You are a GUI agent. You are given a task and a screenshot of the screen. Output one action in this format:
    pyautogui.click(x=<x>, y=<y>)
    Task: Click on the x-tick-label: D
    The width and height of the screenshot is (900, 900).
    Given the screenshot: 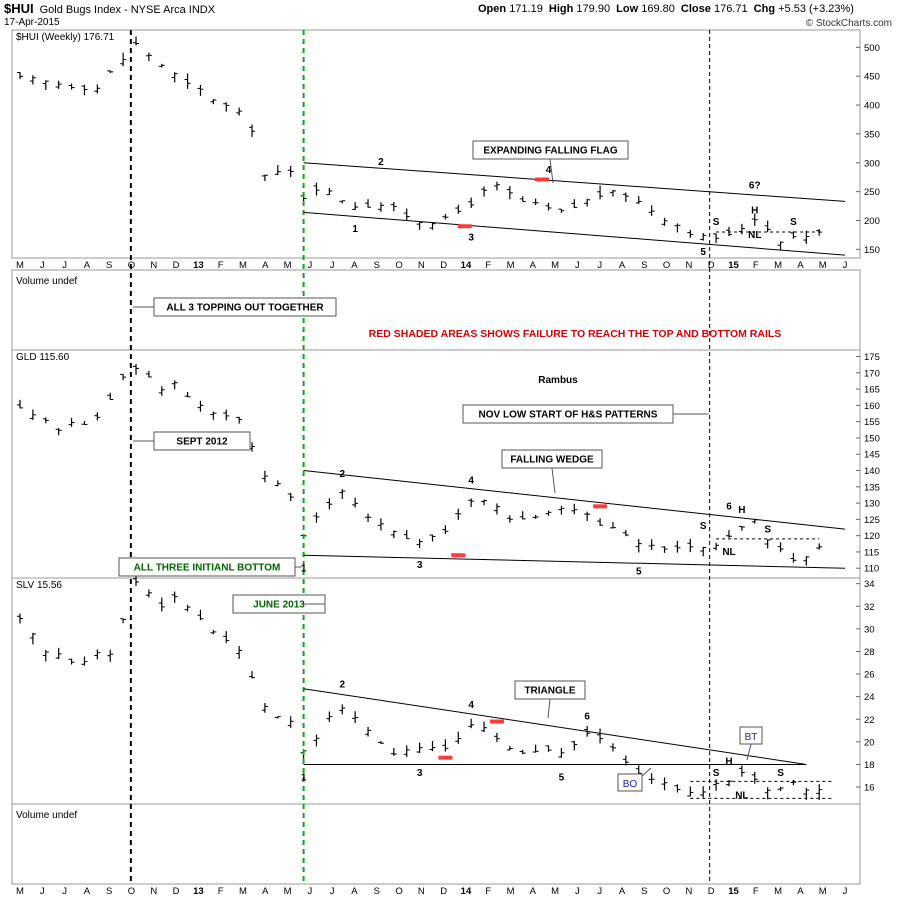 What is the action you would take?
    pyautogui.click(x=711, y=891)
    